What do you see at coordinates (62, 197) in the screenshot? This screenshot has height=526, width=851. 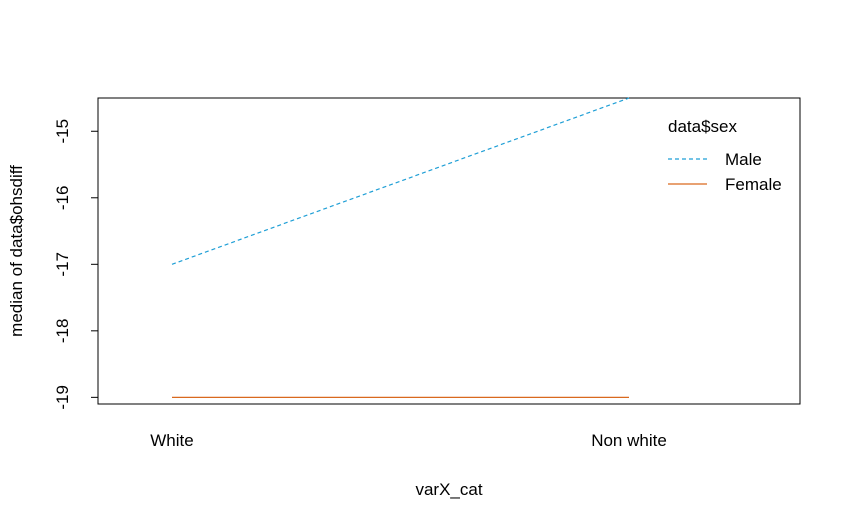 I see `y-tick-label-3: -16` at bounding box center [62, 197].